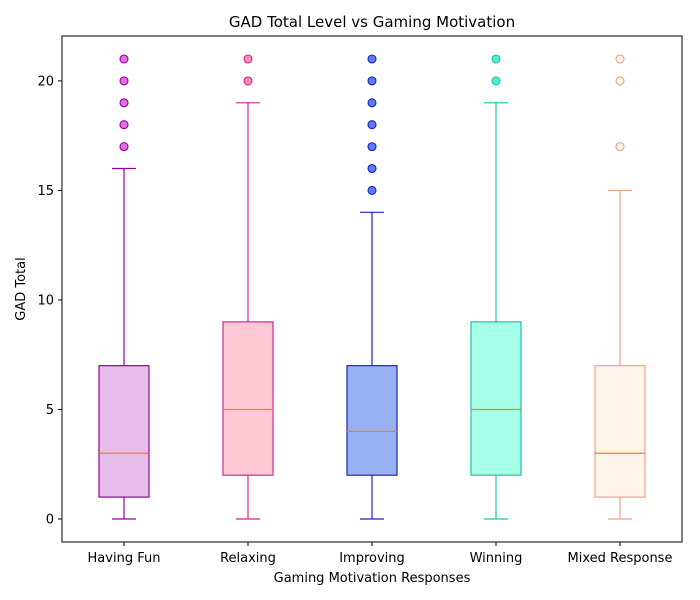  What do you see at coordinates (45, 191) in the screenshot?
I see `y-tick-label: 15` at bounding box center [45, 191].